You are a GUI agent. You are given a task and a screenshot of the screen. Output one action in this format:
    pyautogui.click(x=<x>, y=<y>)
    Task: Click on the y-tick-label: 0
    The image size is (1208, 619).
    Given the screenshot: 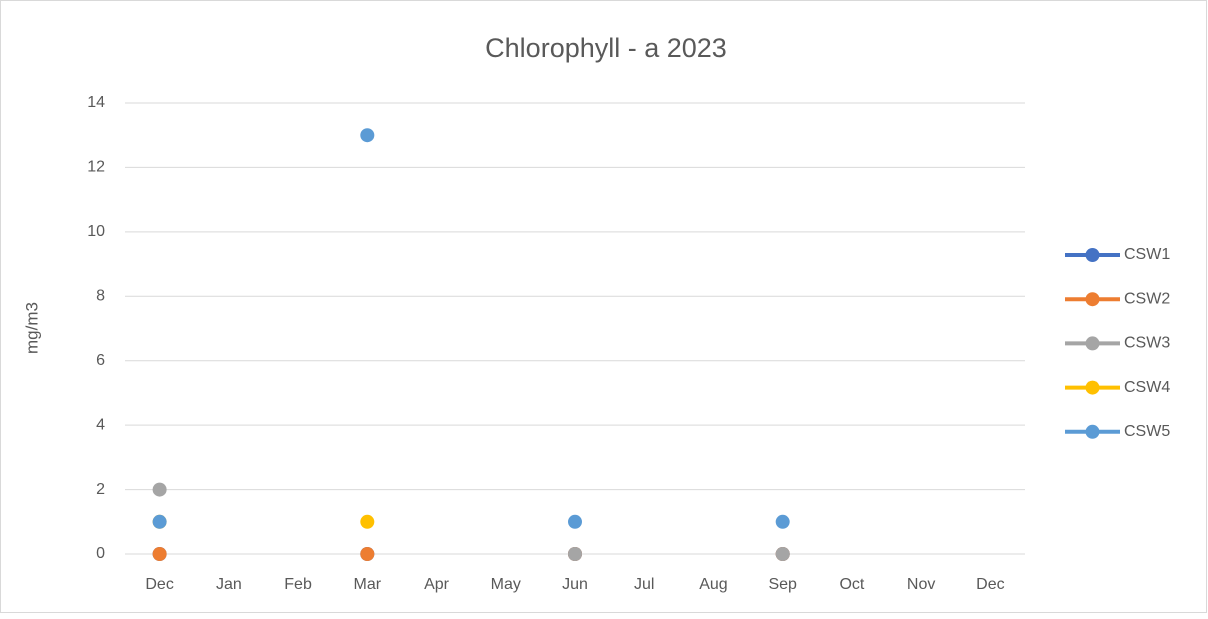 What is the action you would take?
    pyautogui.click(x=100, y=553)
    